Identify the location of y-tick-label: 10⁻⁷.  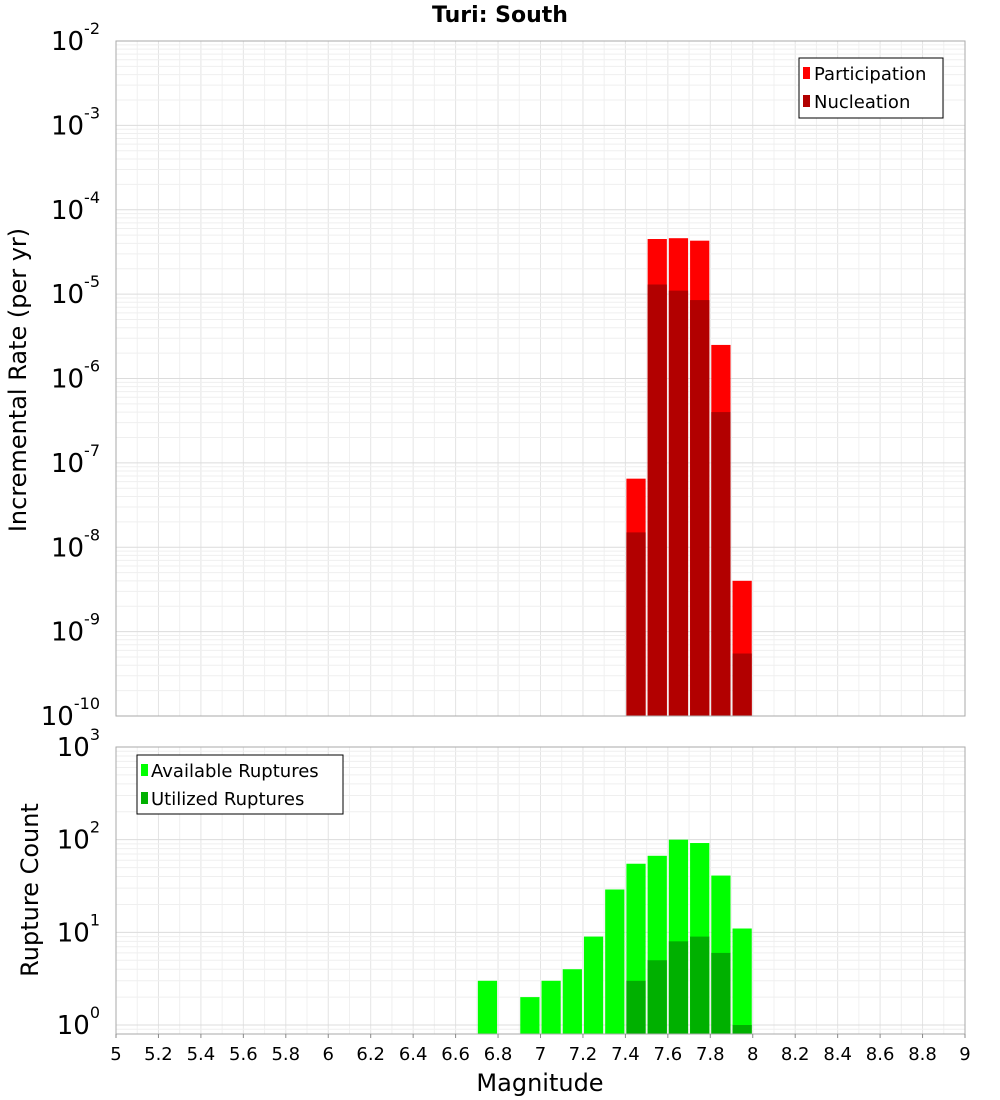
(75, 460).